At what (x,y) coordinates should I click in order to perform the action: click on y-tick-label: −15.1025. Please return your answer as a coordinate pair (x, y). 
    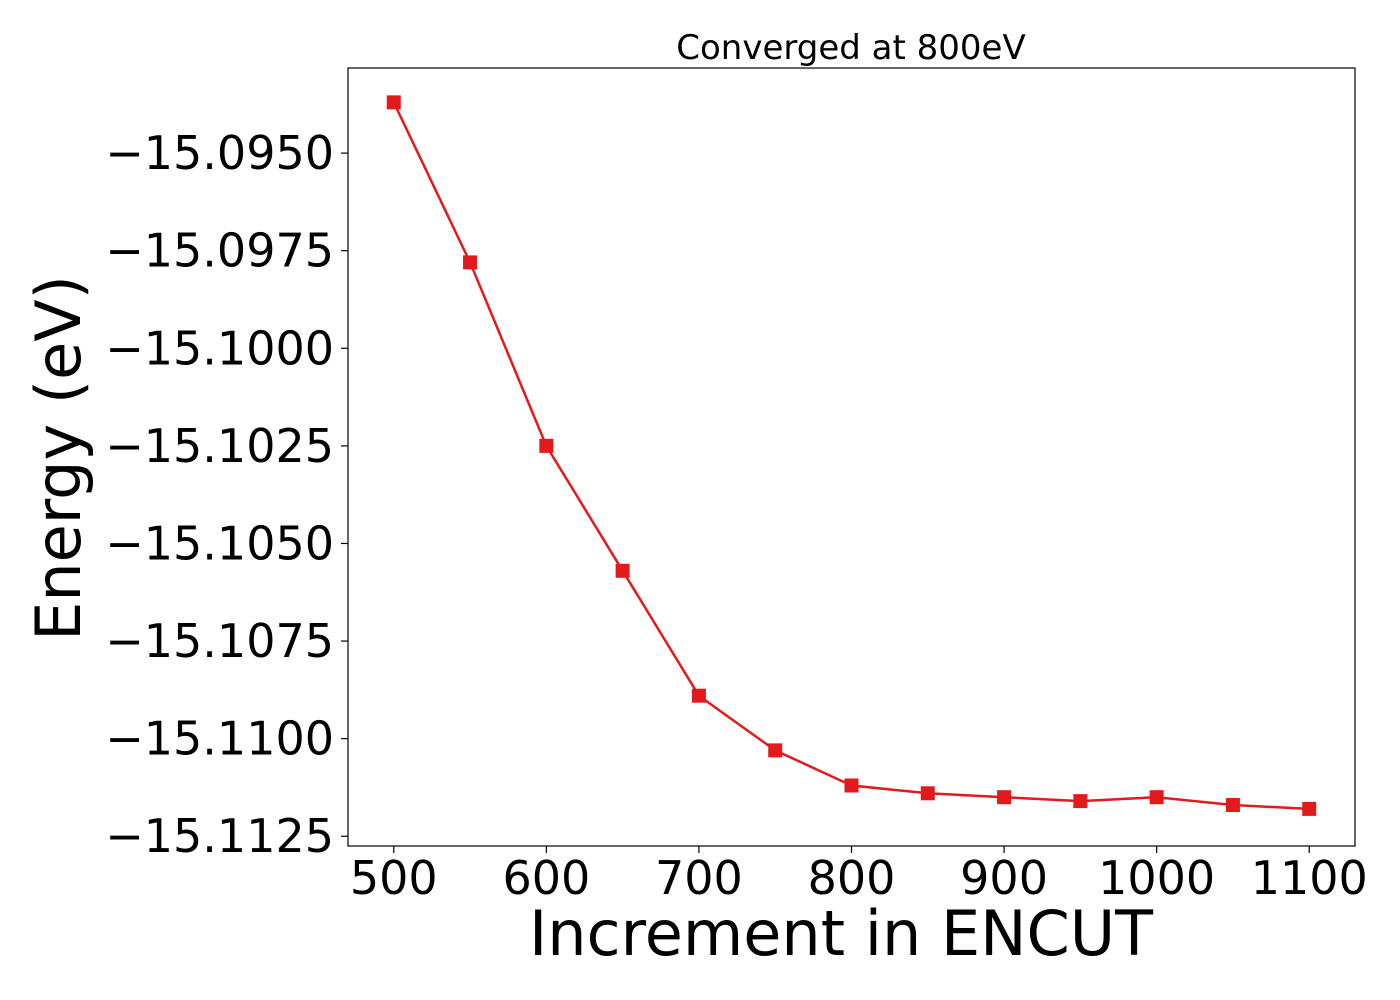
    Looking at the image, I should click on (219, 446).